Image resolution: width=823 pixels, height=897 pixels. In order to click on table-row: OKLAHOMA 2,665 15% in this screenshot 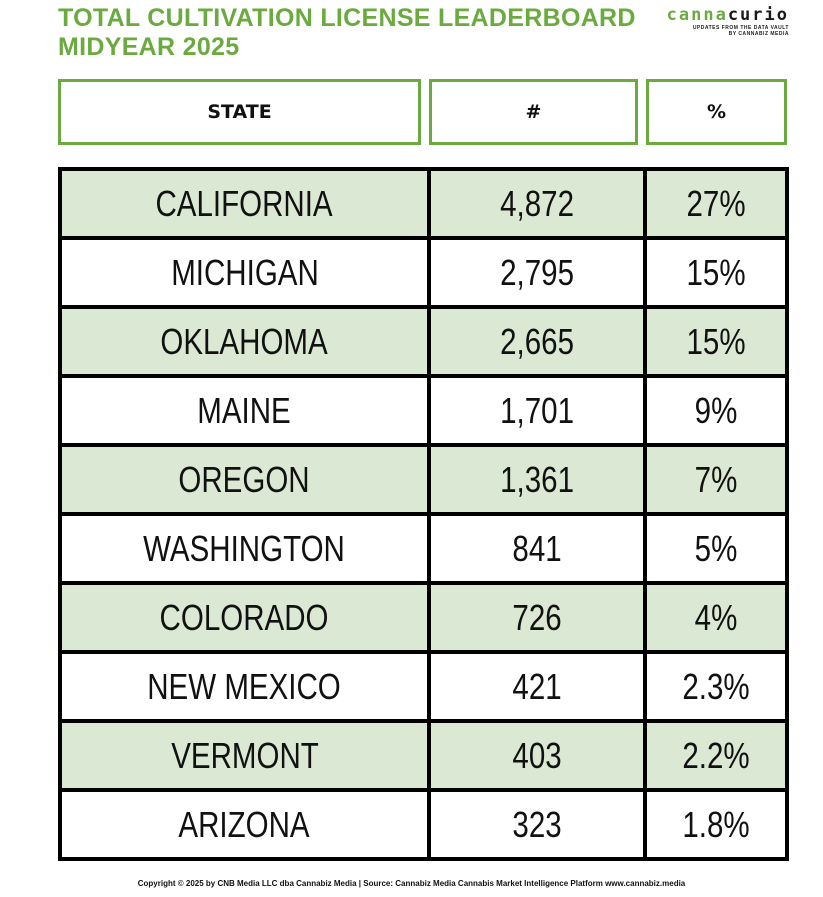, I will do `click(423, 341)`.